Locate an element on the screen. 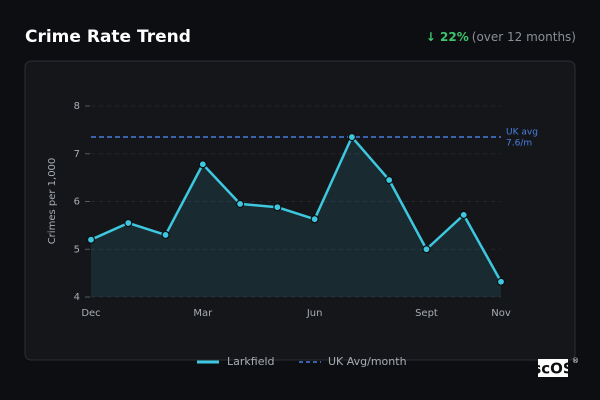  x-tick-label: Mar is located at coordinates (203, 313).